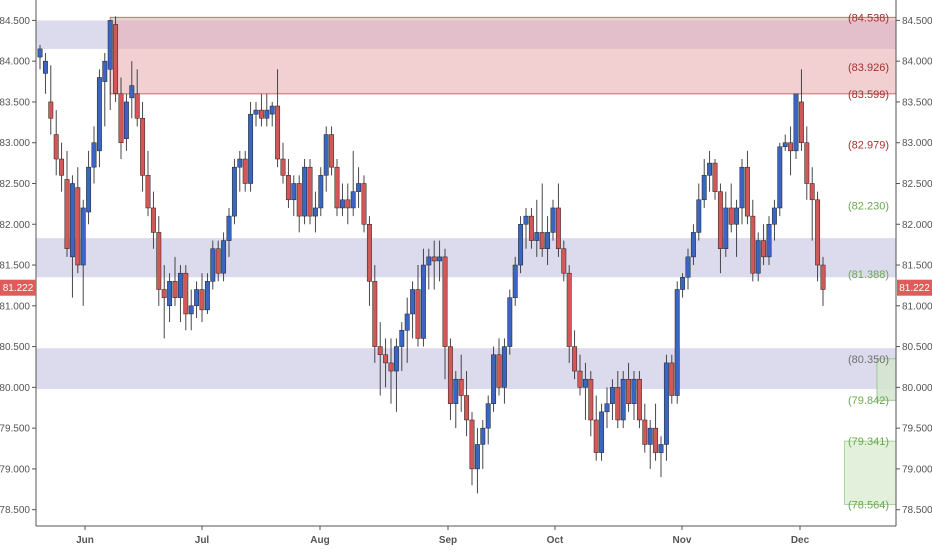  What do you see at coordinates (917, 102) in the screenshot?
I see `y-tick-label-right: 83.500` at bounding box center [917, 102].